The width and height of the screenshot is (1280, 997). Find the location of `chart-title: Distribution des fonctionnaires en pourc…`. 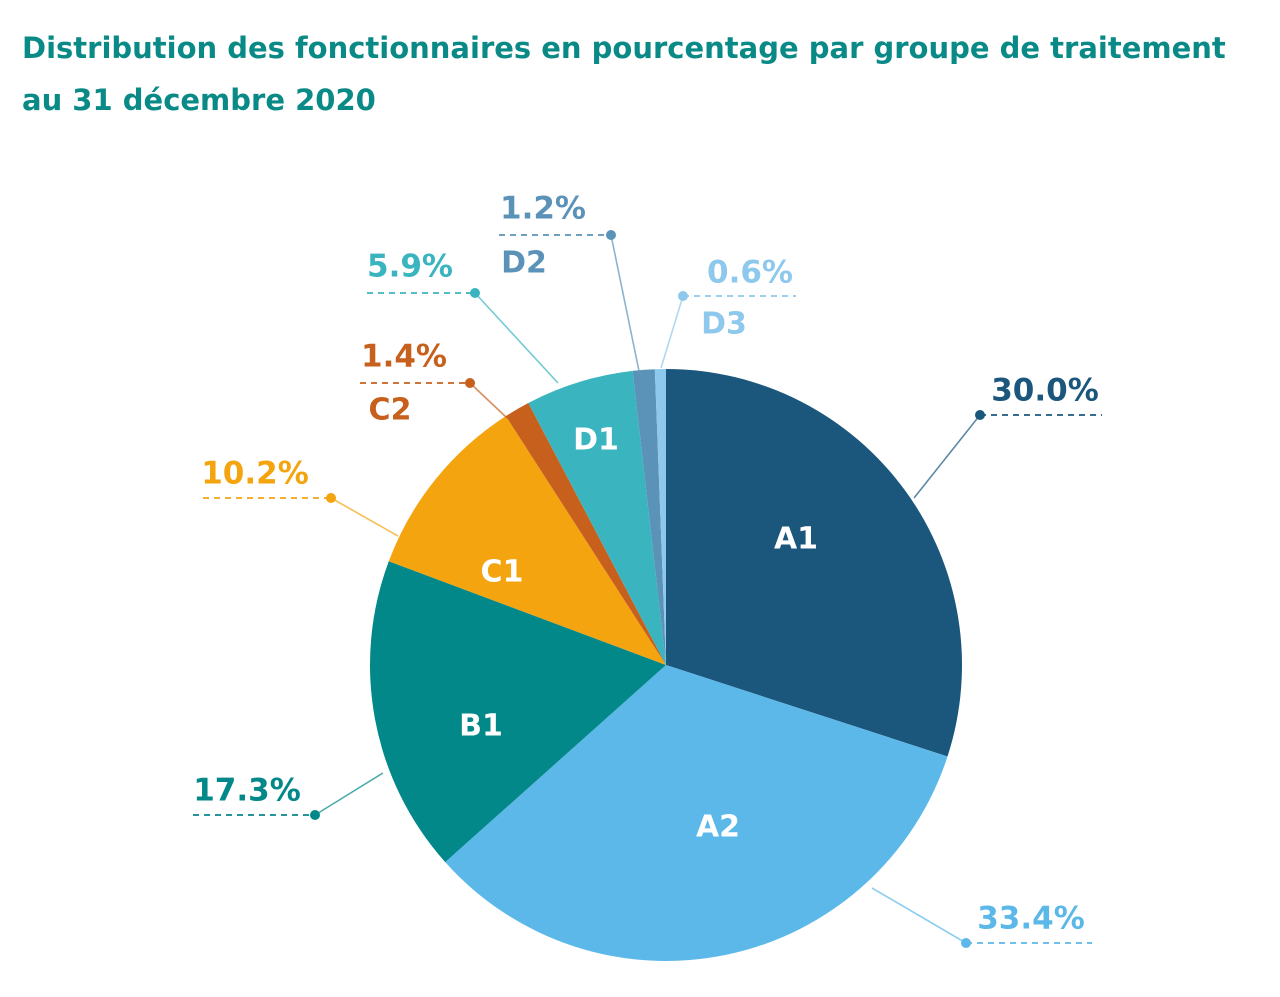

chart-title: Distribution des fonctionnaires en pourc… is located at coordinates (647, 74).